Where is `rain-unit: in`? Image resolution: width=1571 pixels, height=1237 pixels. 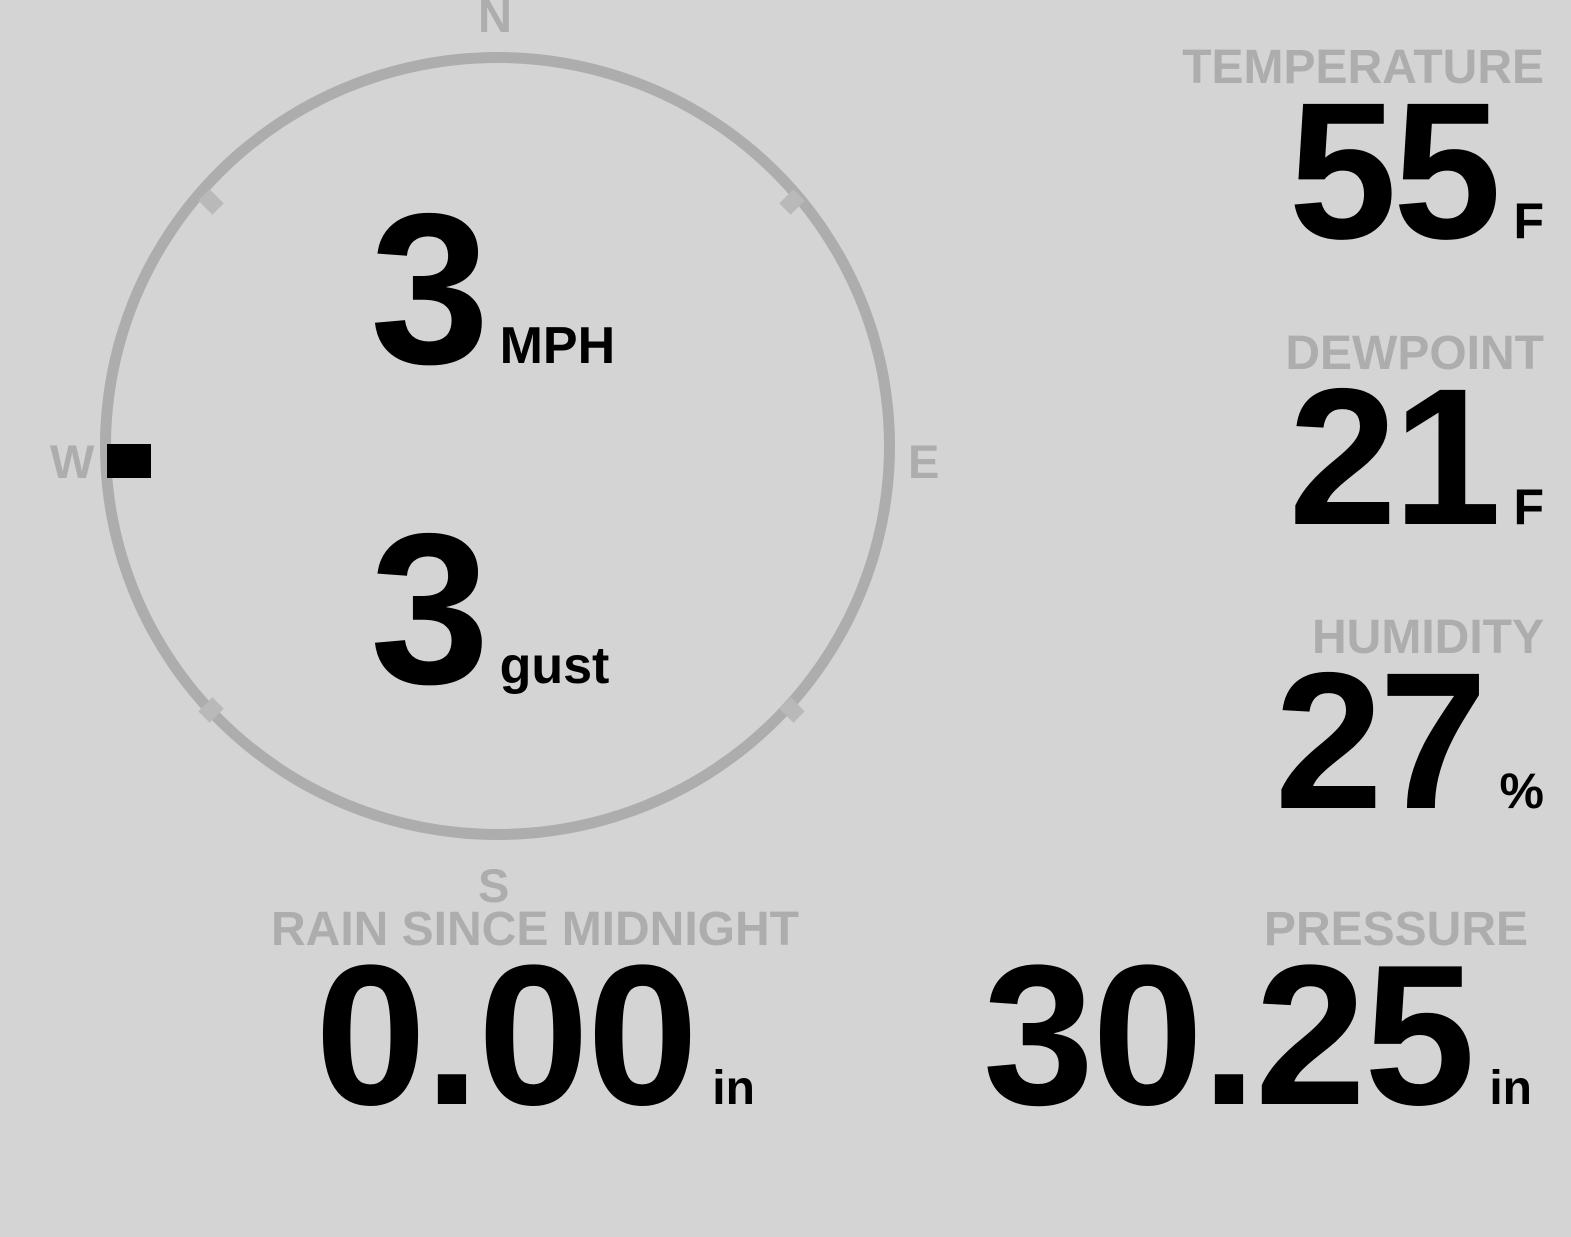
rain-unit: in is located at coordinates (733, 1088).